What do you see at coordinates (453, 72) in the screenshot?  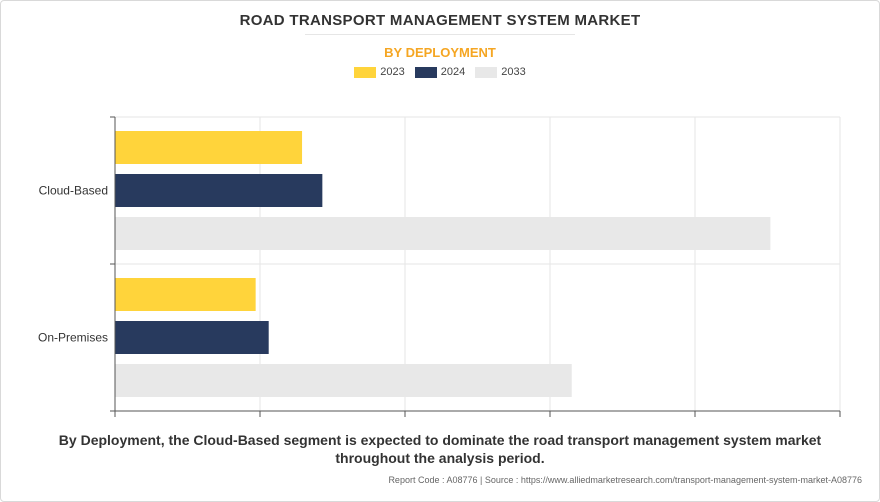 I see `legend-label-2024: 2024` at bounding box center [453, 72].